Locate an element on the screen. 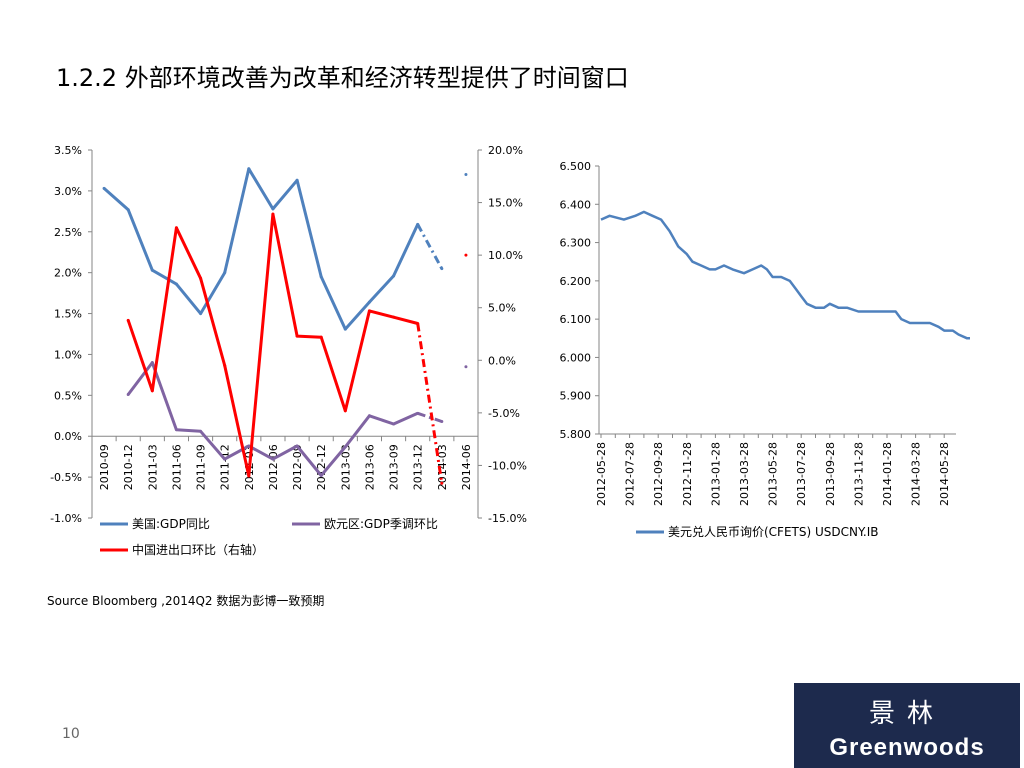  x-tick-label: 2012-05-28 is located at coordinates (601, 474).